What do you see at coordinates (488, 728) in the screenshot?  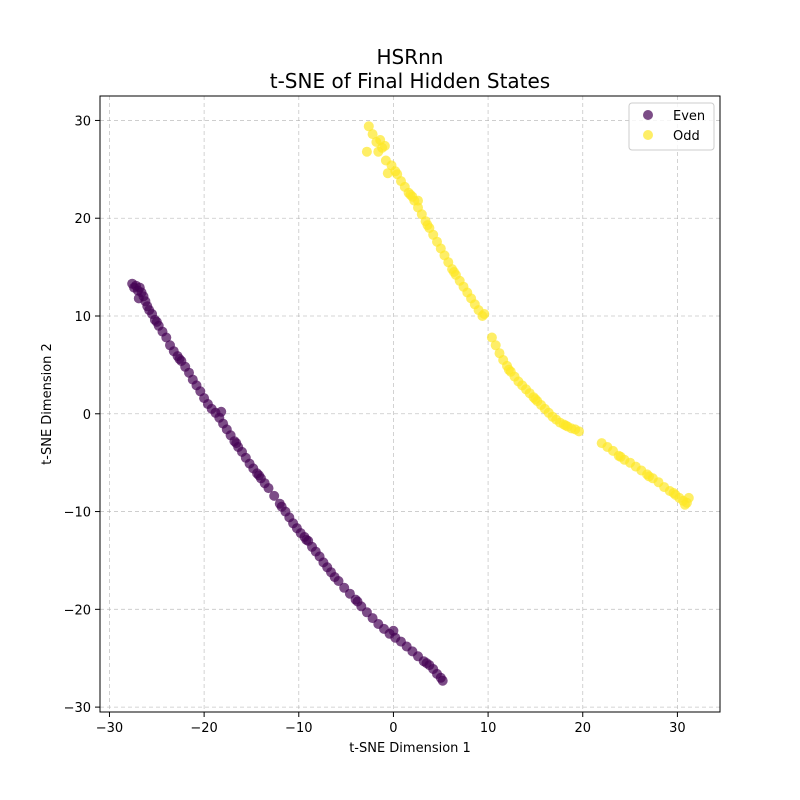 I see `x-tick-label: 10` at bounding box center [488, 728].